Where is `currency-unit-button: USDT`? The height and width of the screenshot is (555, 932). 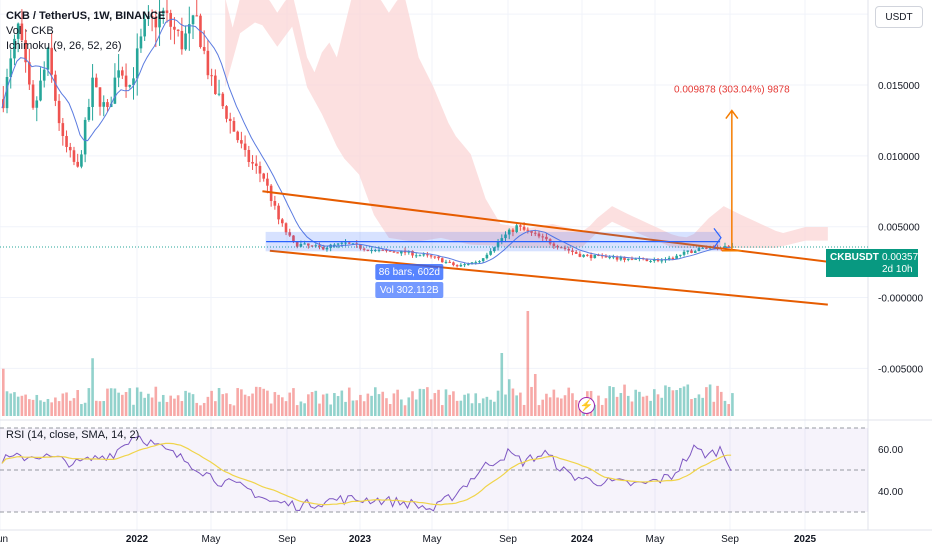
currency-unit-button: USDT is located at coordinates (899, 17).